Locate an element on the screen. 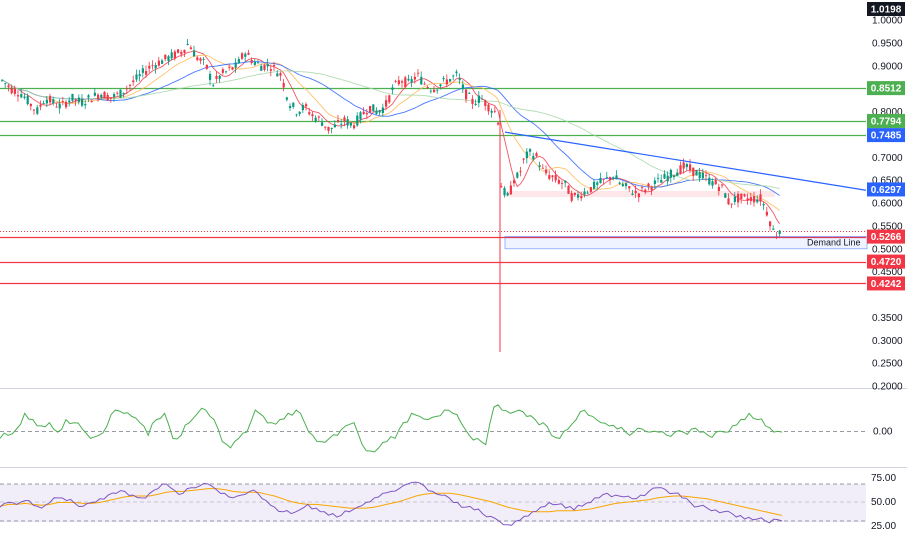 This screenshot has height=533, width=907. last-price-badge: 1.0198 is located at coordinates (886, 9).